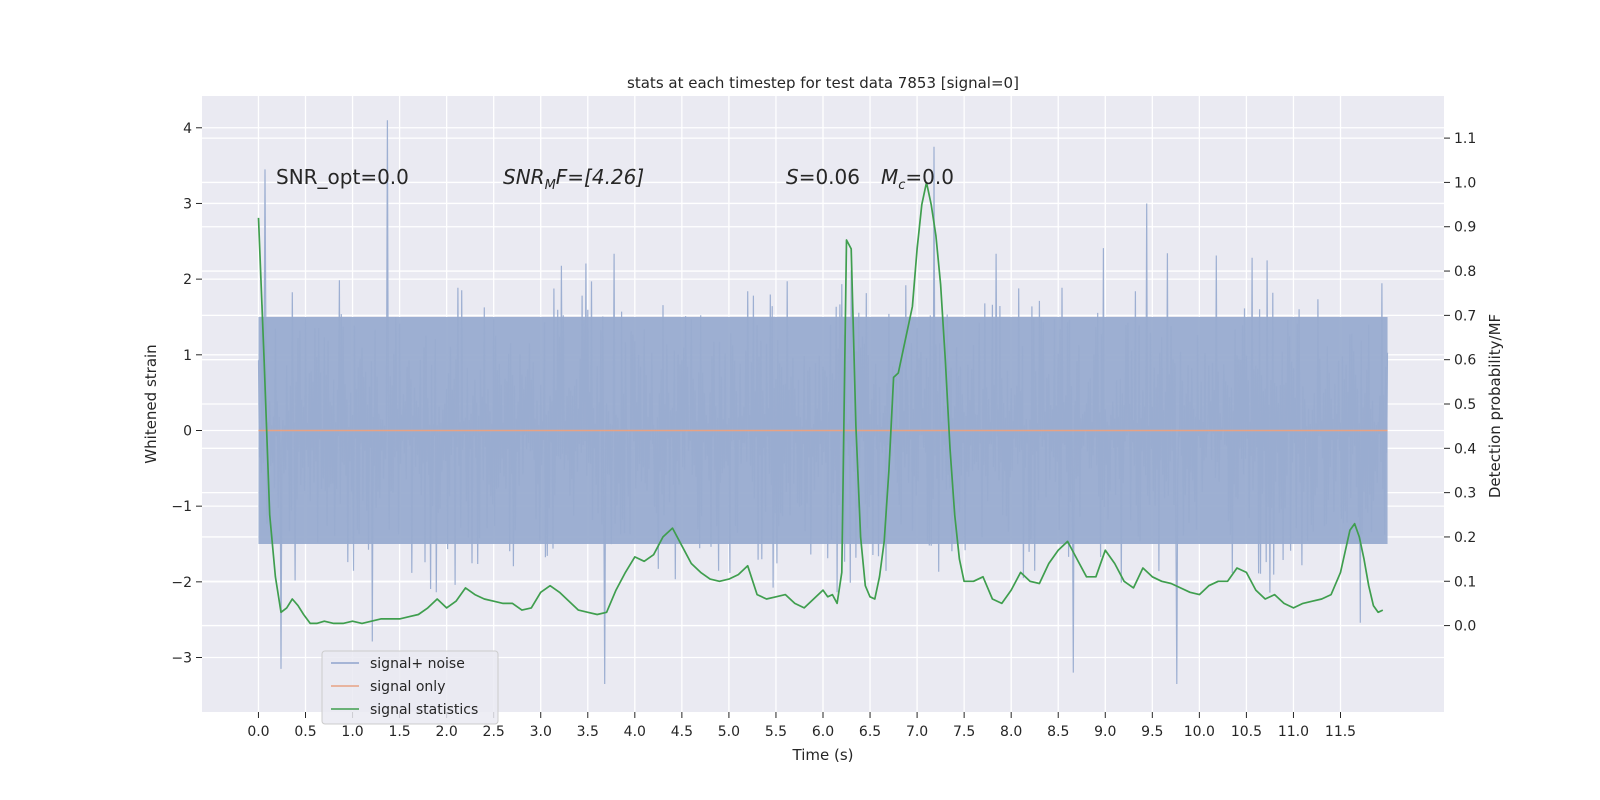 Image resolution: width=1600 pixels, height=800 pixels. I want to click on x-tick-label: 8.0, so click(1011, 732).